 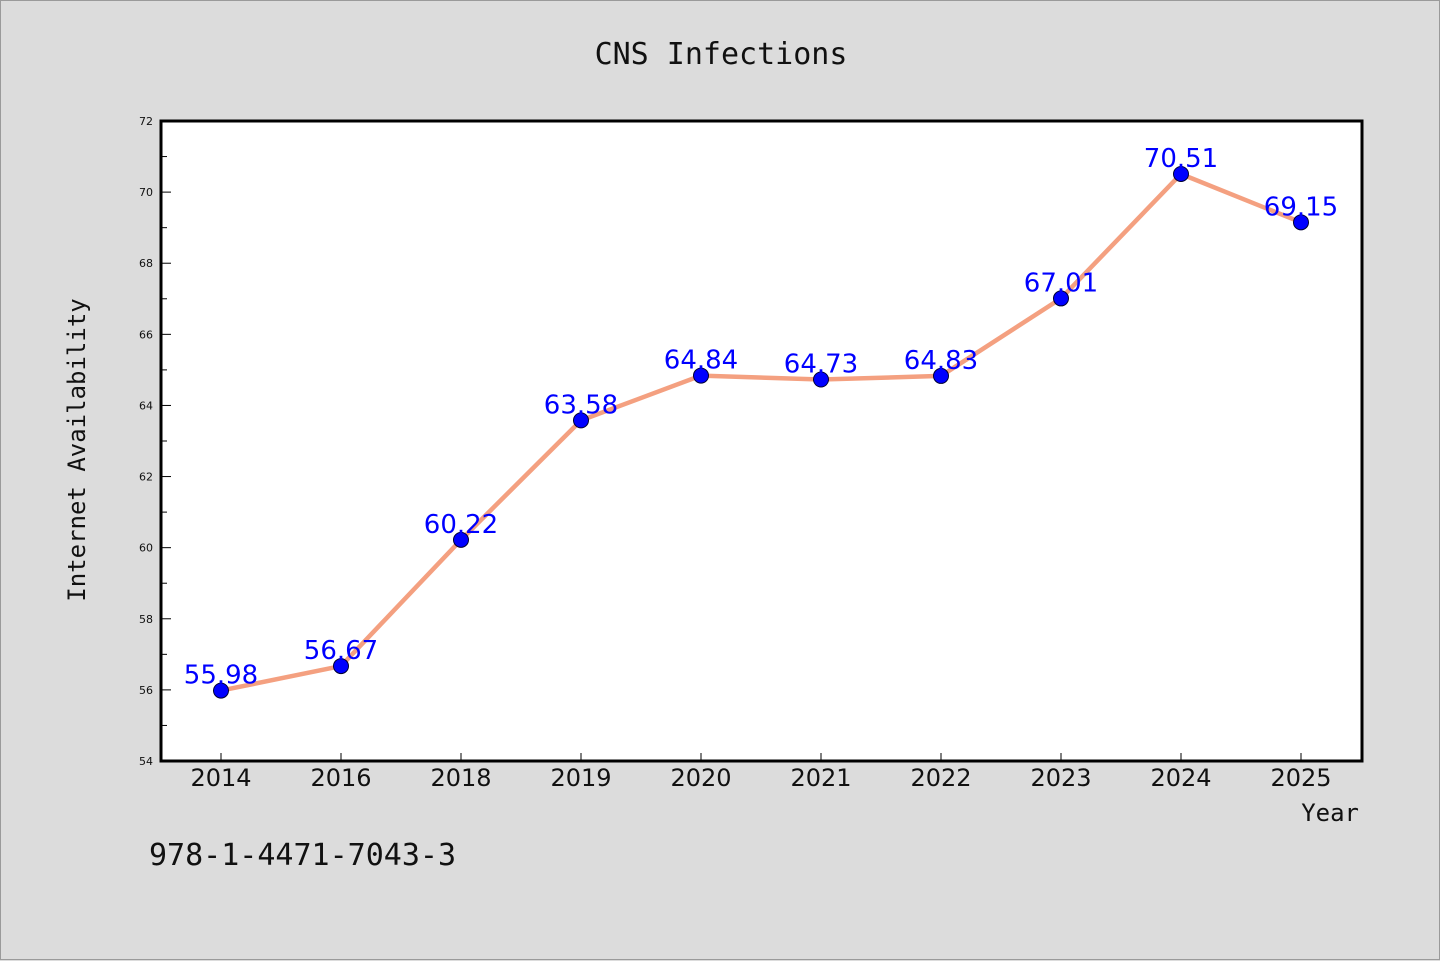 I want to click on y-tick-label: 60, so click(x=146, y=548).